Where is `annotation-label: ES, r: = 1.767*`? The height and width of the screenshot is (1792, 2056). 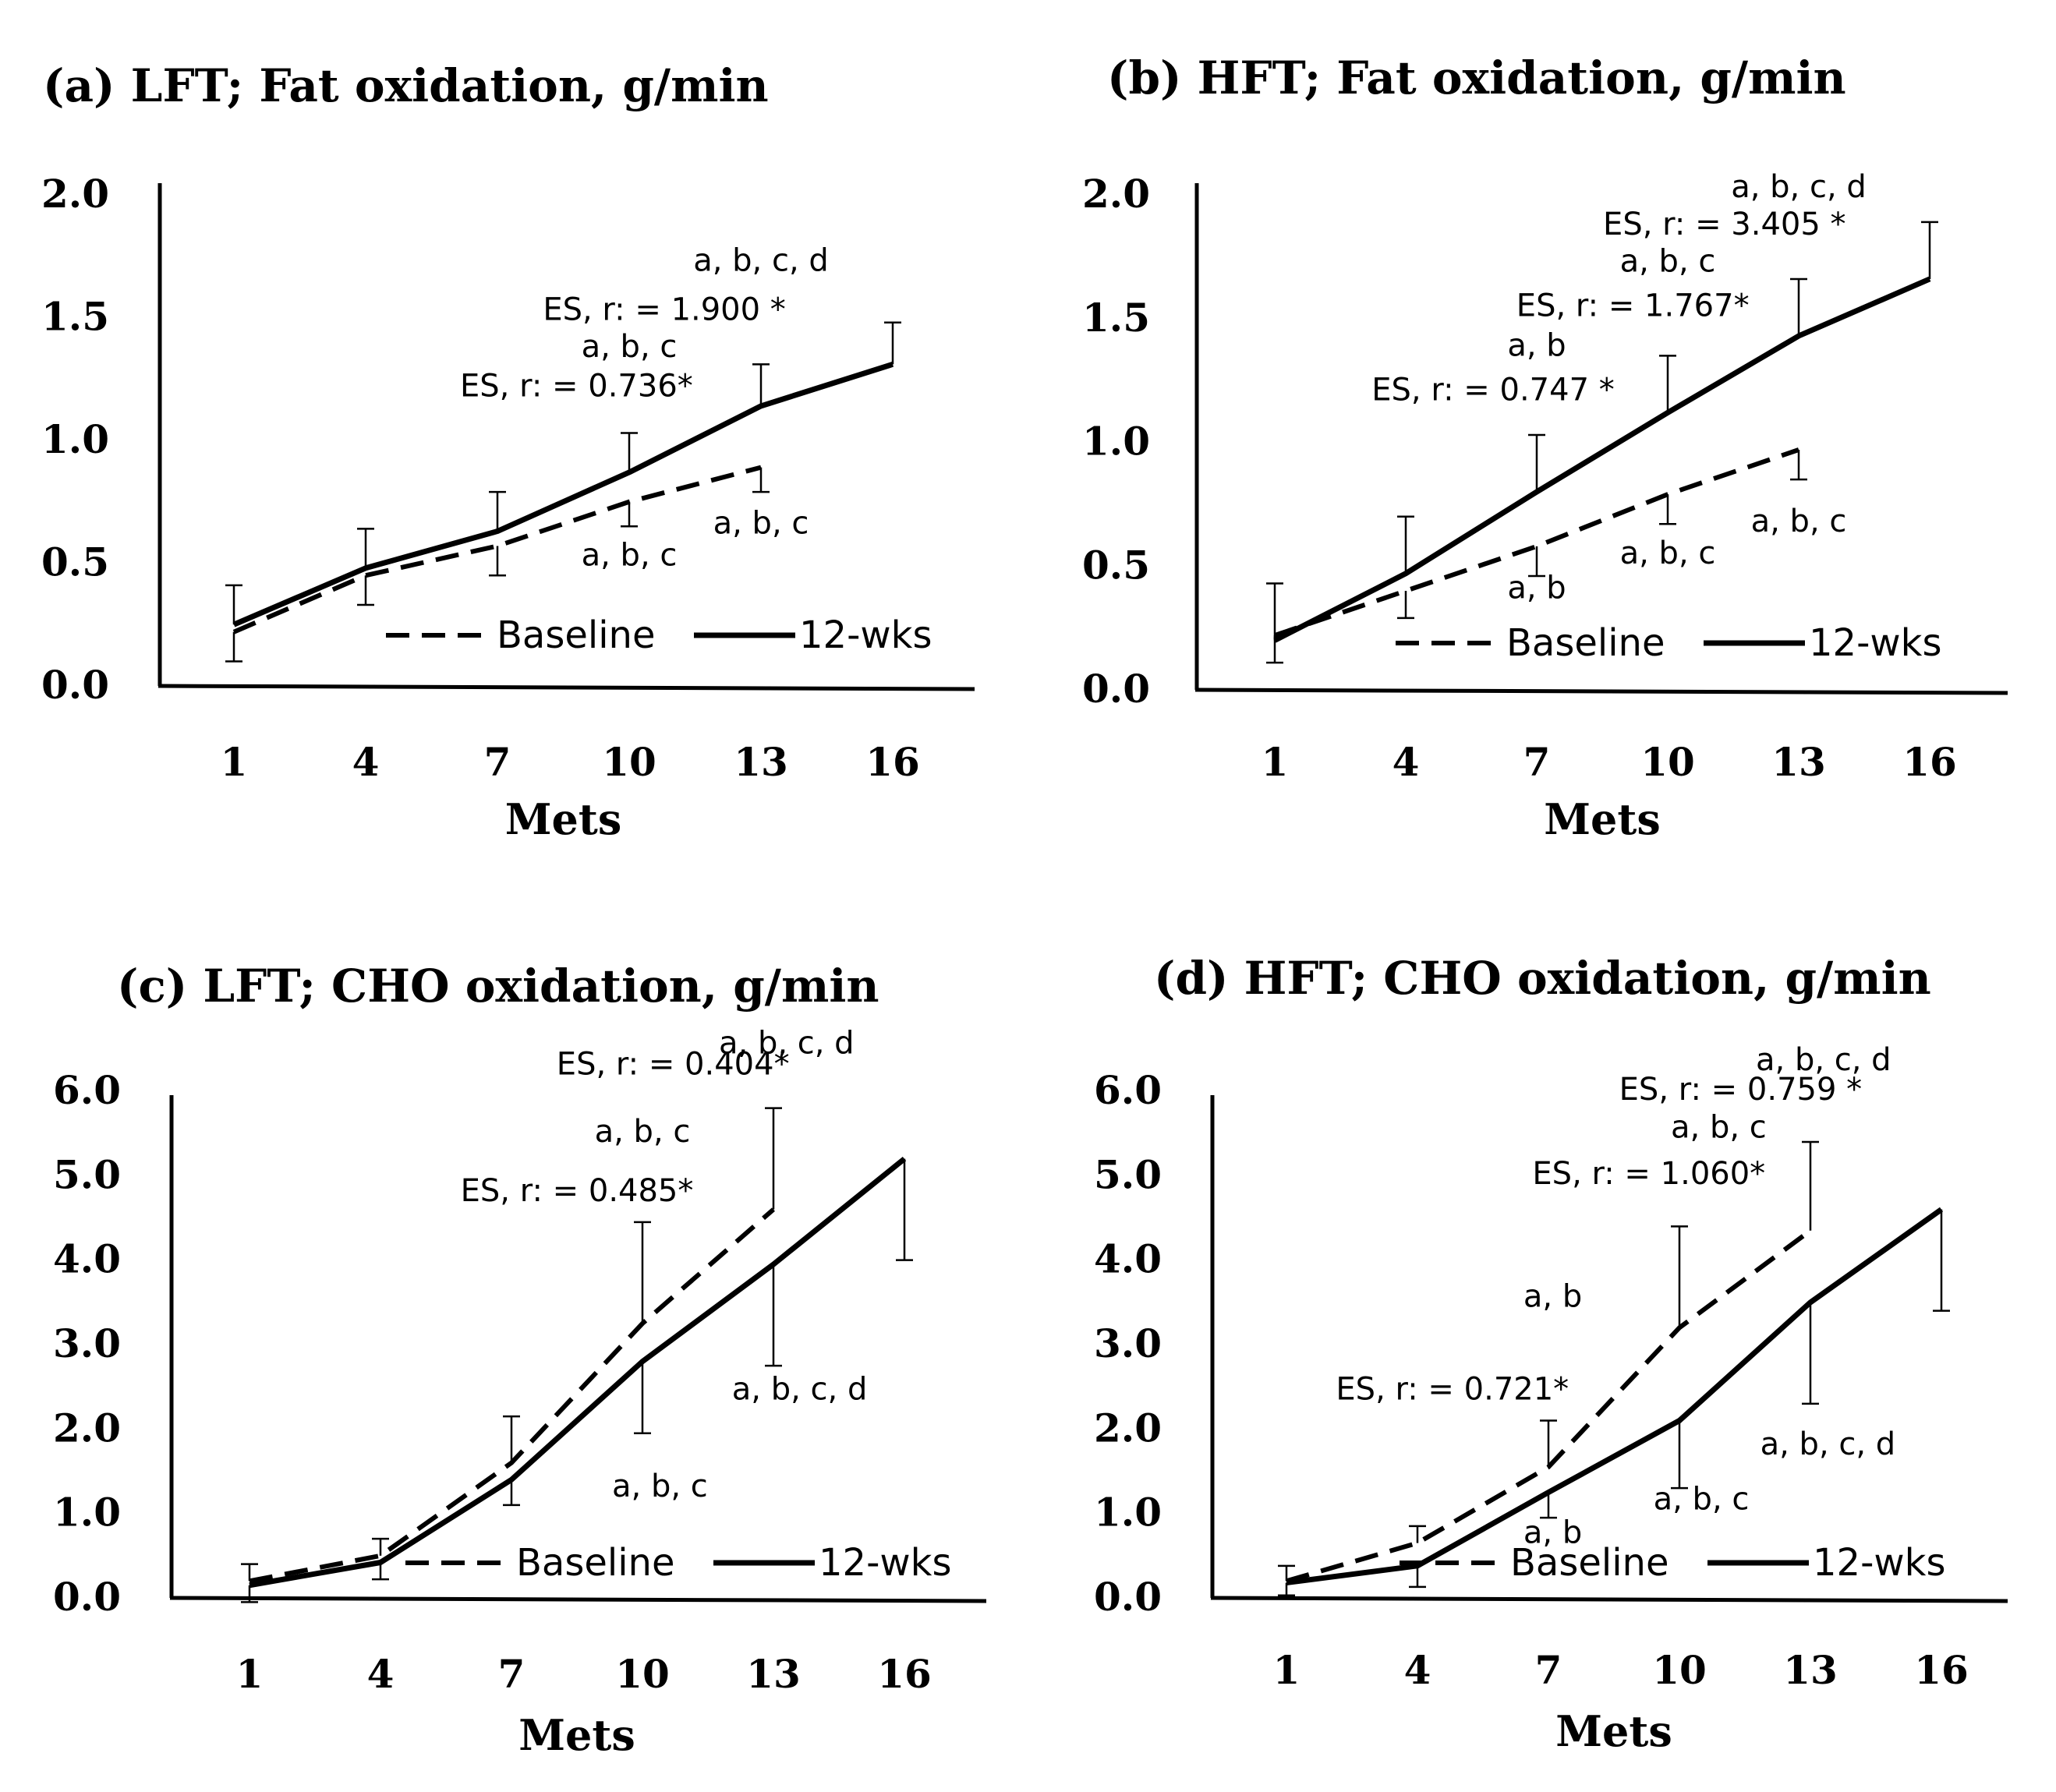 annotation-label: ES, r: = 1.767* is located at coordinates (1633, 306).